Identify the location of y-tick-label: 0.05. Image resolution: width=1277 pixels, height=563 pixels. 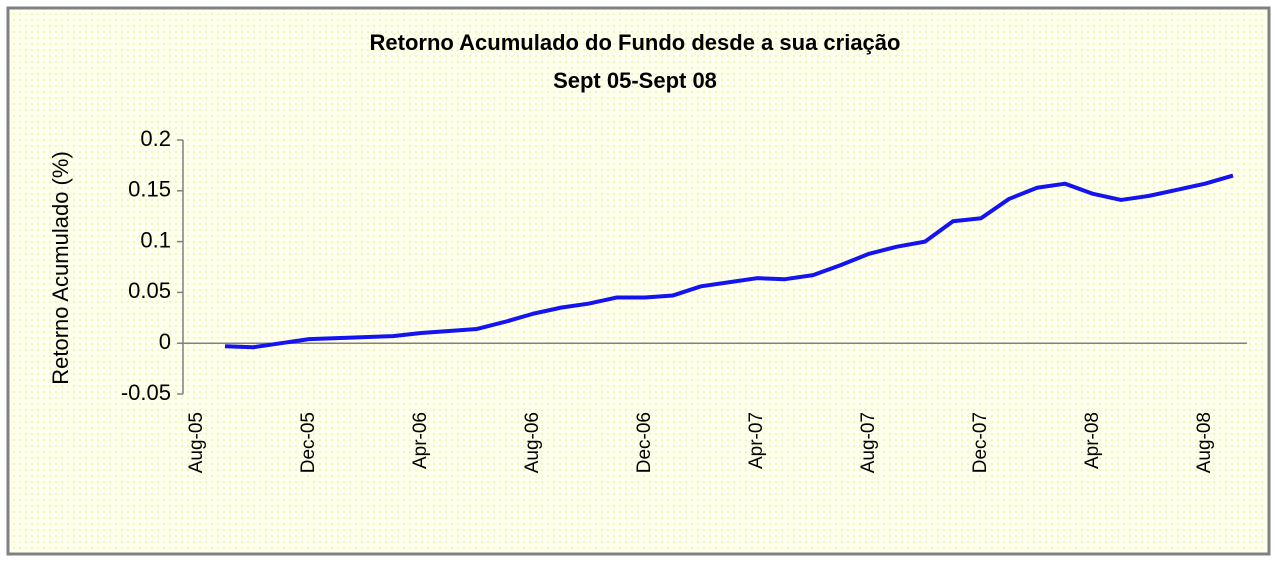
(149, 290).